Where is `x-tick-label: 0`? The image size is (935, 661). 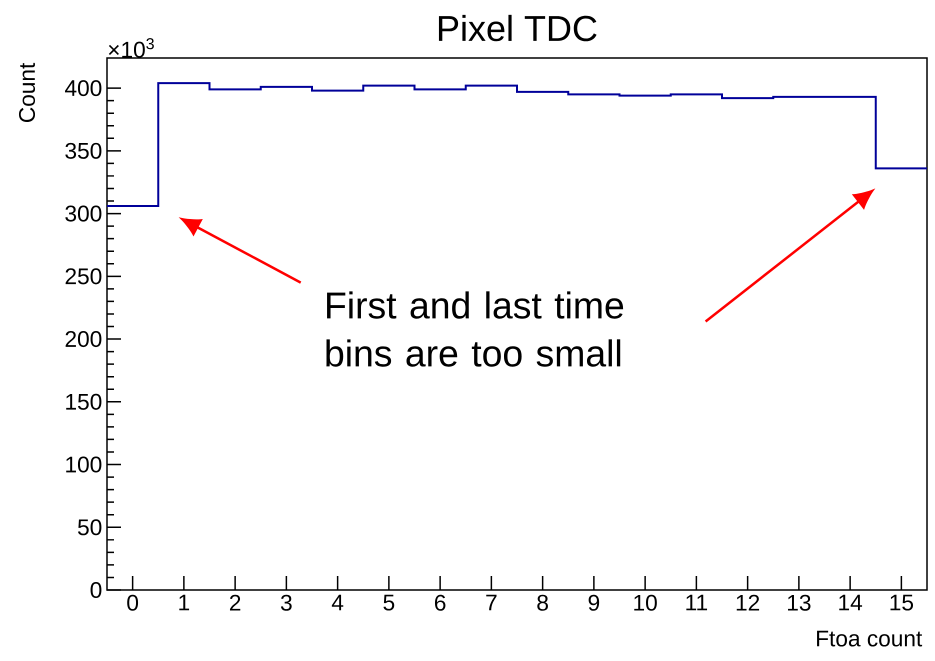
x-tick-label: 0 is located at coordinates (132, 602).